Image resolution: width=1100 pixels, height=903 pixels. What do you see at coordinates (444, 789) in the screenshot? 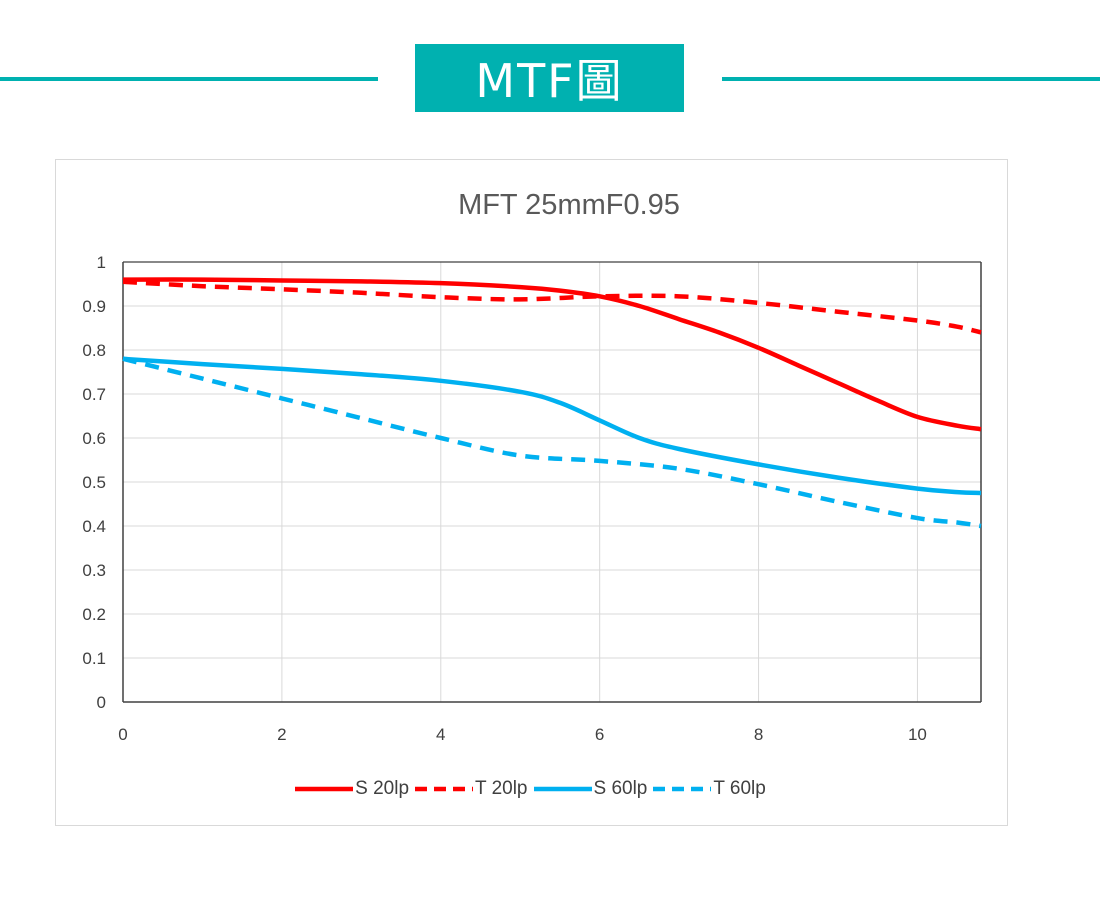
I see `legend-swatch-t-20lp` at bounding box center [444, 789].